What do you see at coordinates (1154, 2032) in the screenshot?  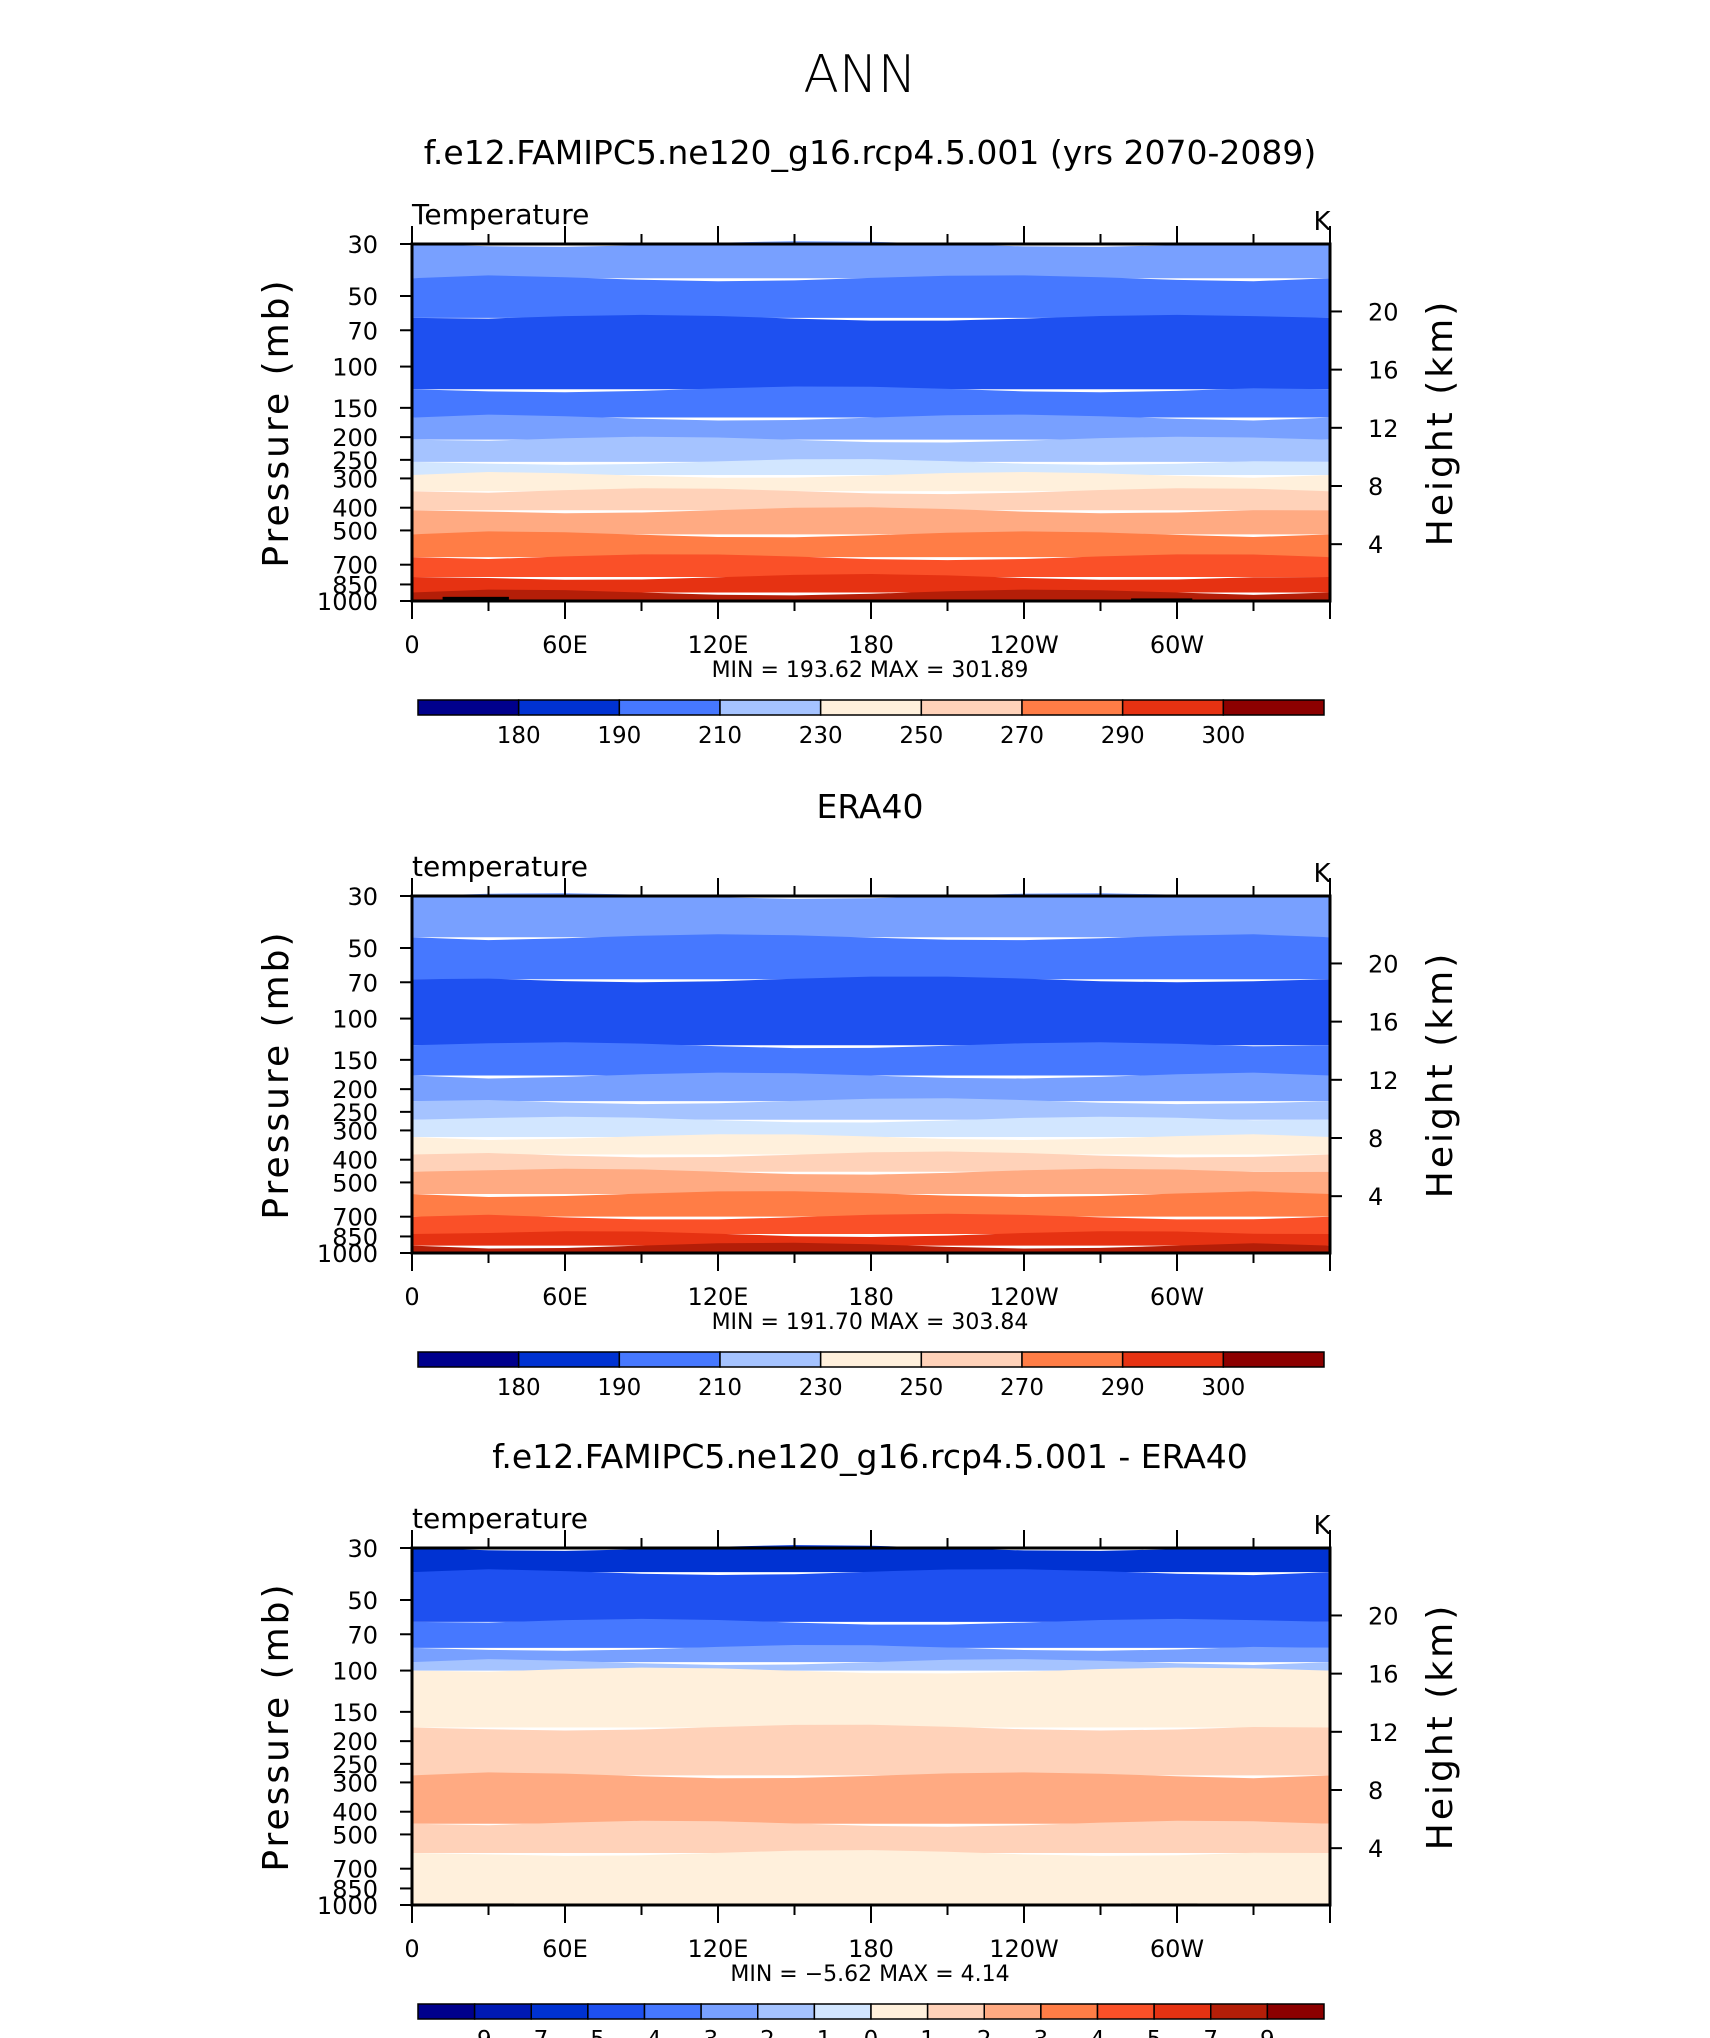 I see `colorbar-label: 5` at bounding box center [1154, 2032].